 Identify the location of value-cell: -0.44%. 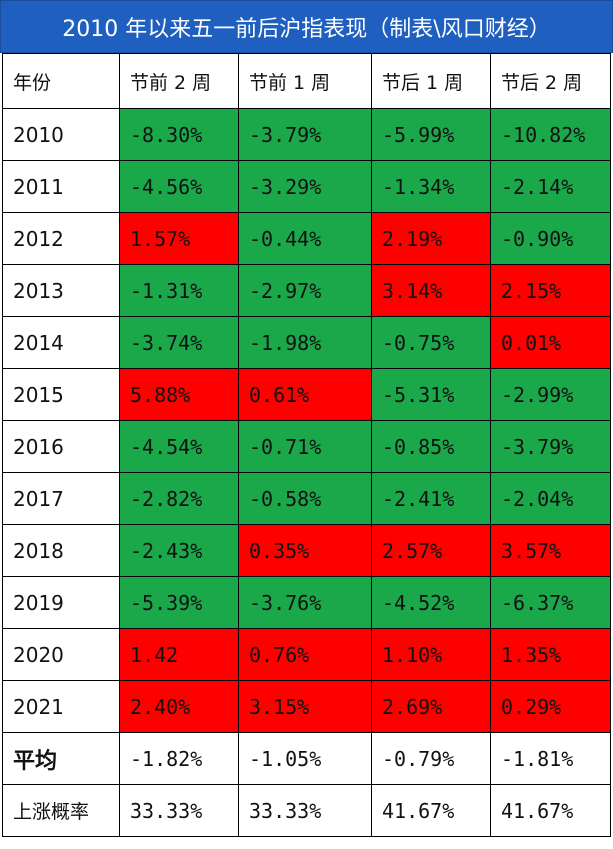
(305, 238).